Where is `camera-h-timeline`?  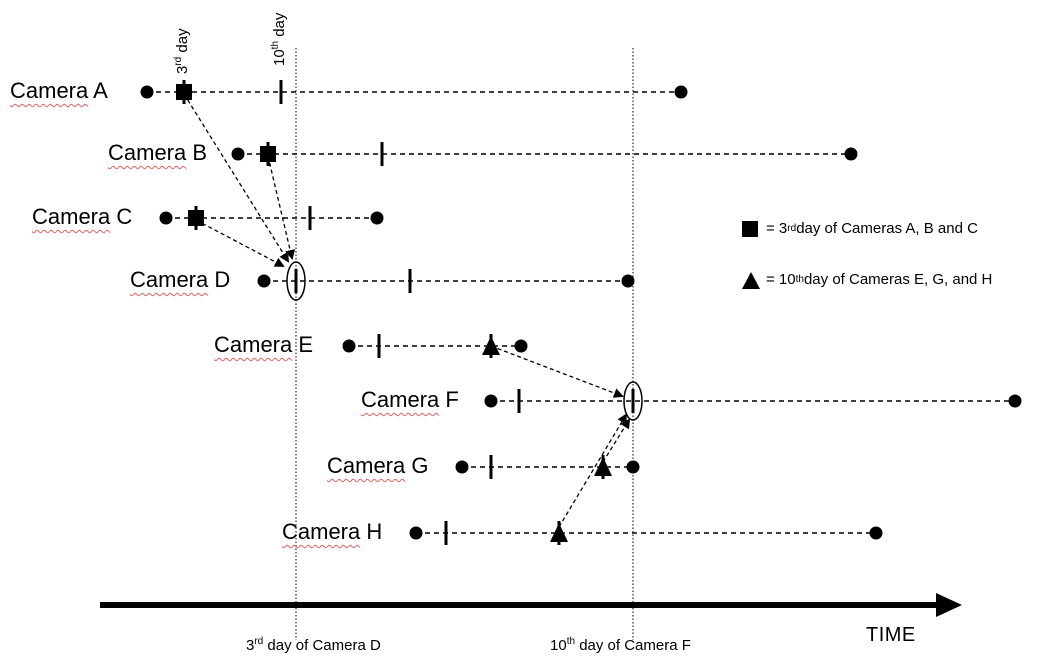
camera-h-timeline is located at coordinates (646, 533).